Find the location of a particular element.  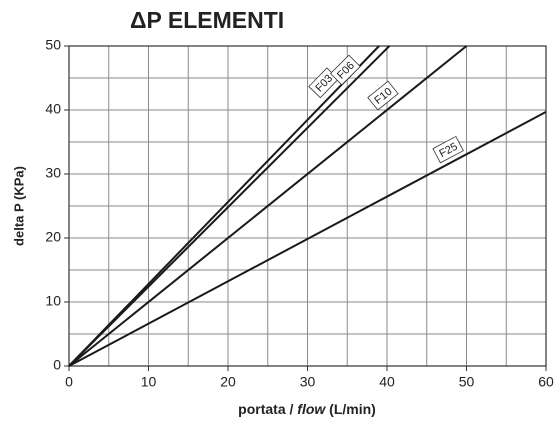

x-tick-label: 20 is located at coordinates (228, 382).